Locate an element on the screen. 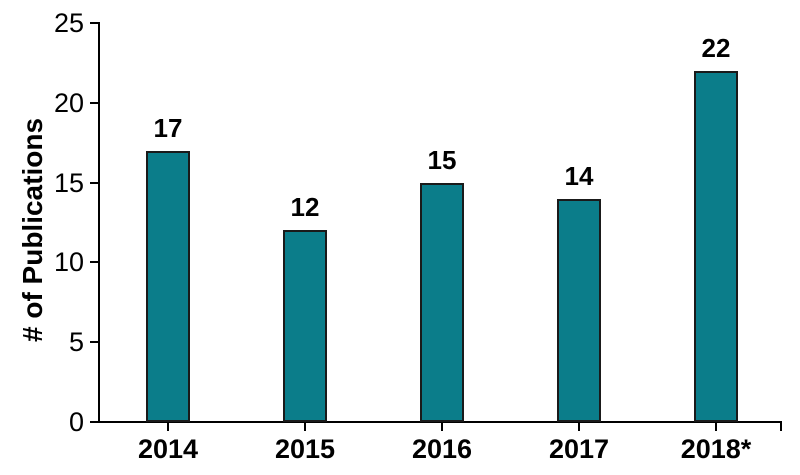  x-tick-label-2017: 2017 is located at coordinates (579, 449).